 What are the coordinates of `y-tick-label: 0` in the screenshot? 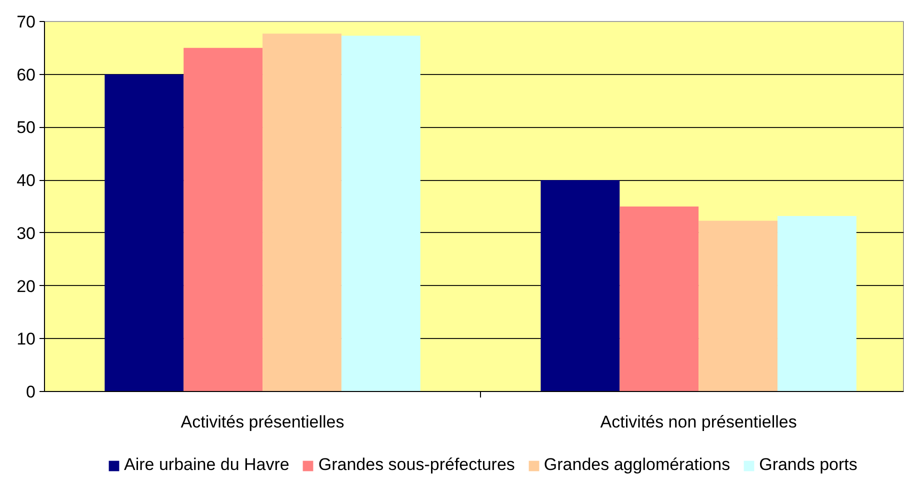 It's located at (31, 392).